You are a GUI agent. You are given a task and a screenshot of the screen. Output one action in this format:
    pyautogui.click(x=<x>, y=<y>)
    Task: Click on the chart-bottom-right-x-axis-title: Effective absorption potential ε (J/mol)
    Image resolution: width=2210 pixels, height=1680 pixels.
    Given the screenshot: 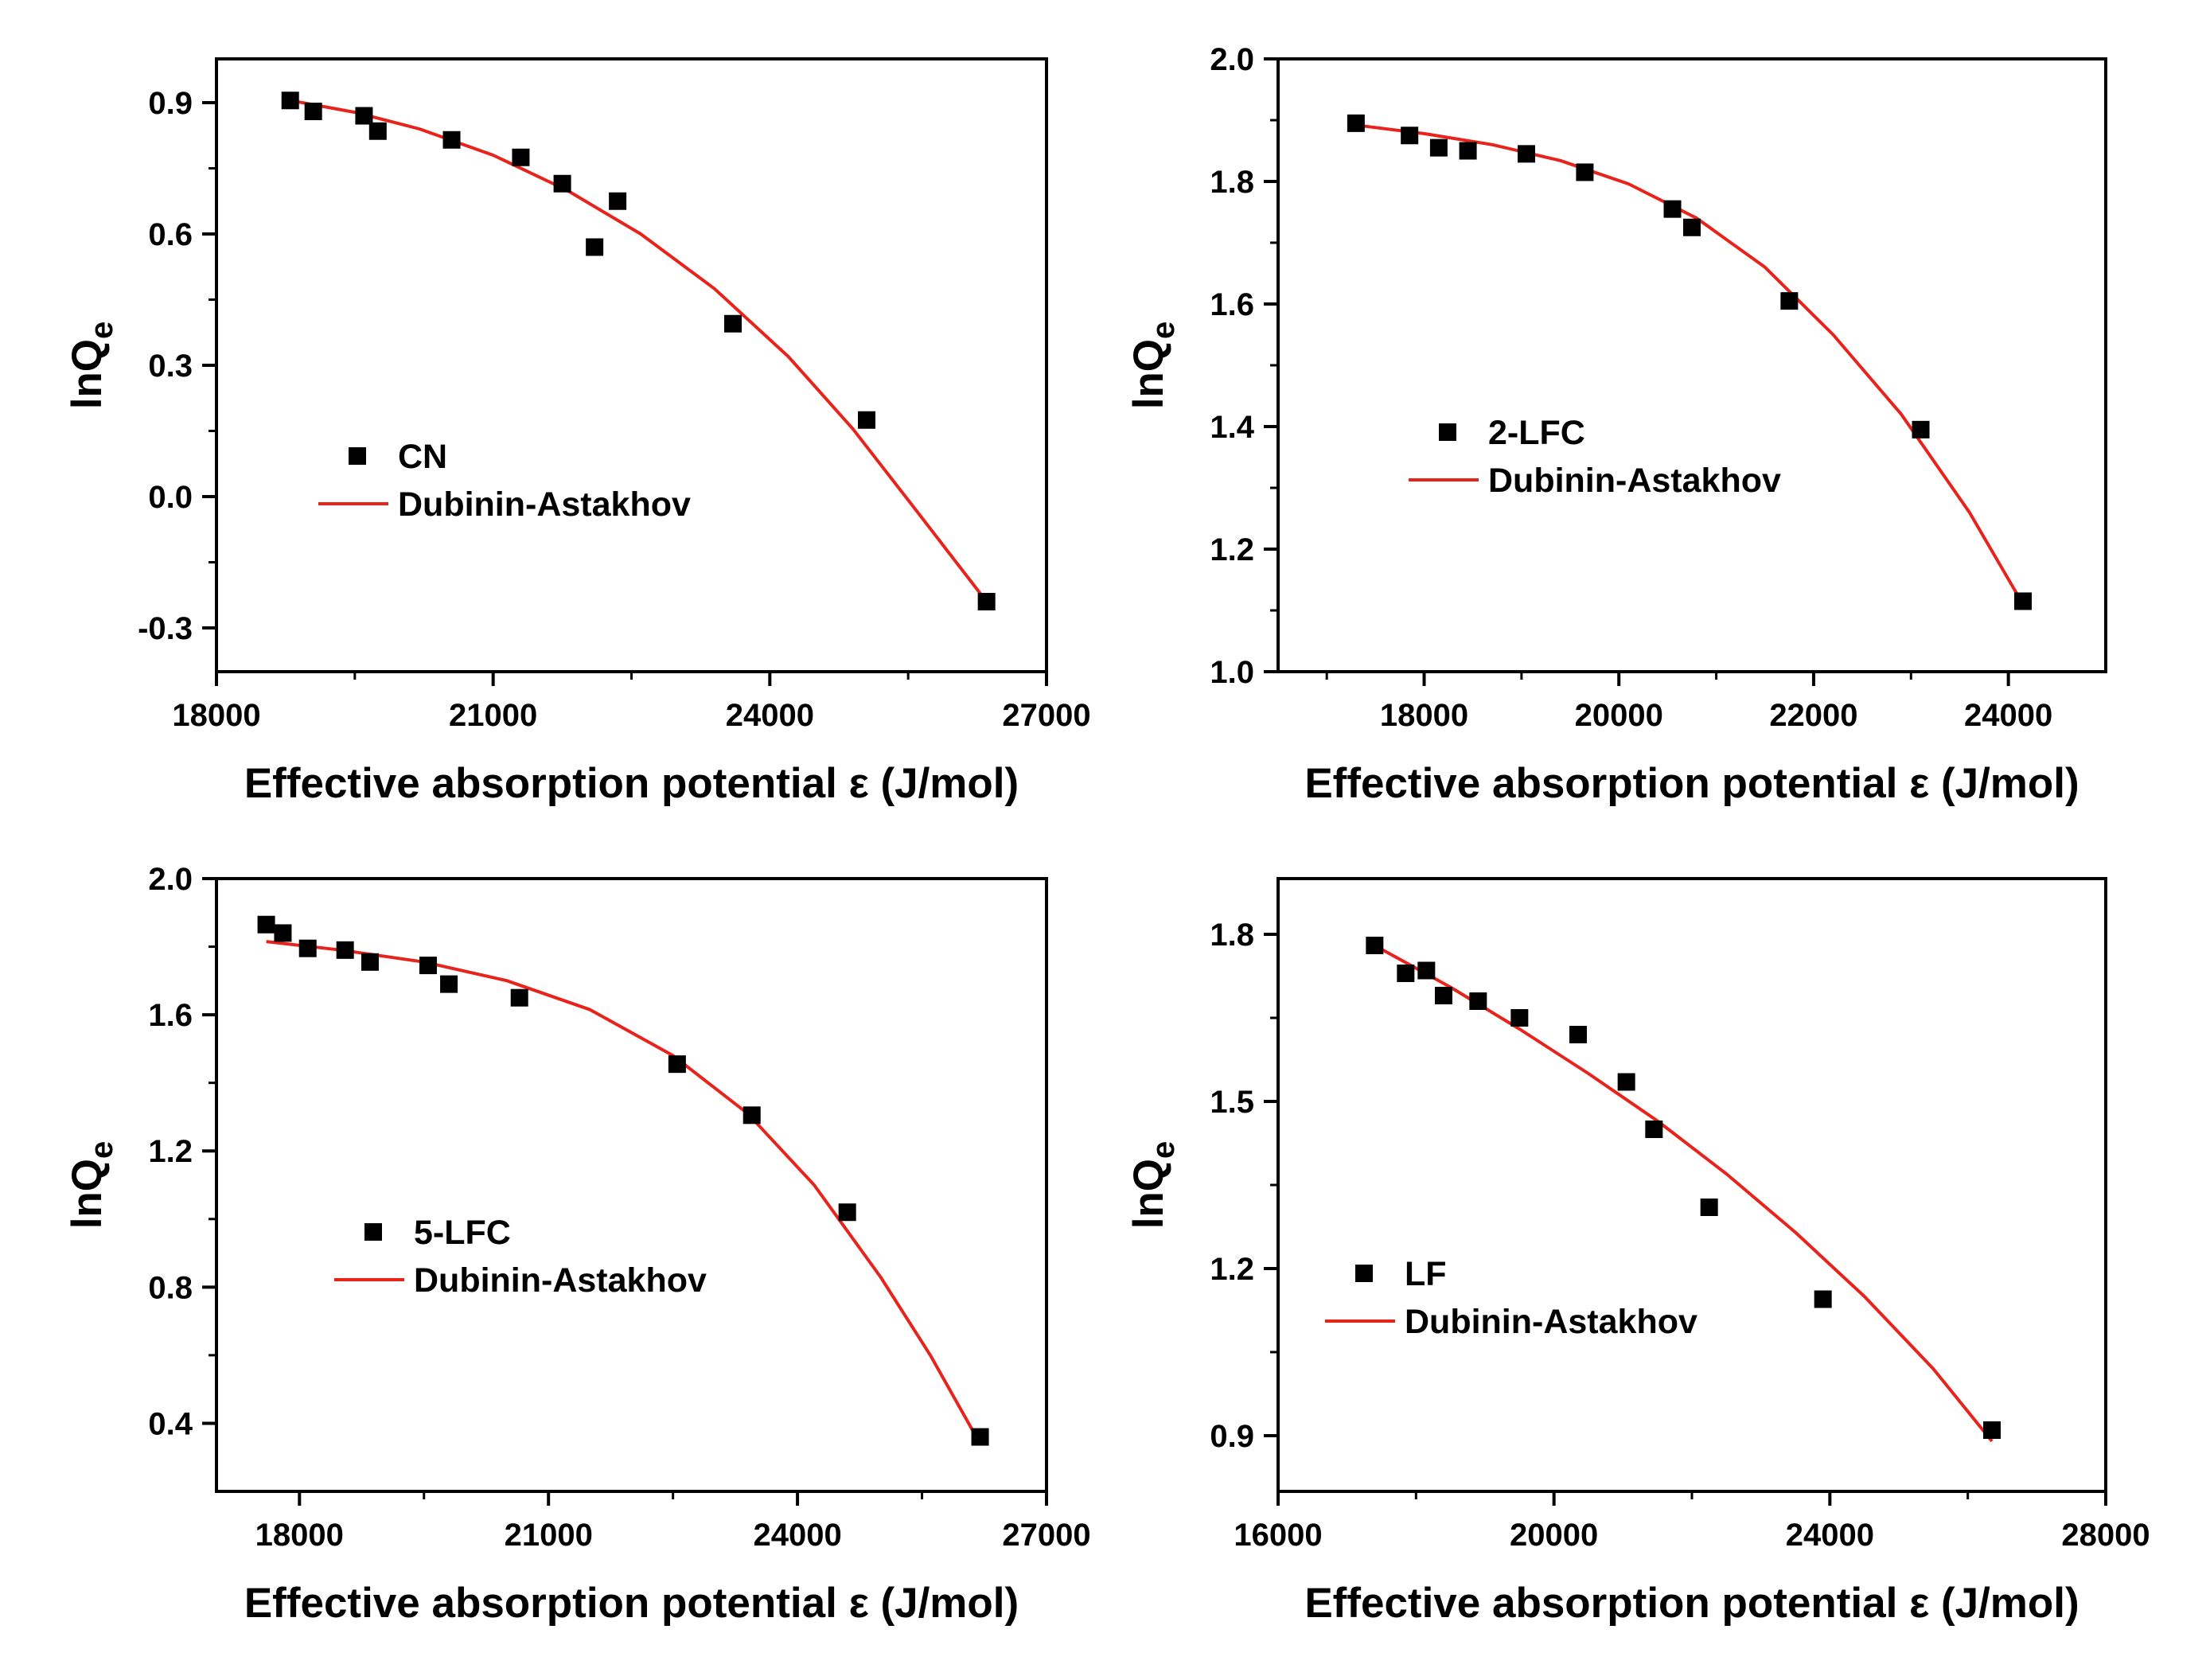 What is the action you would take?
    pyautogui.click(x=1691, y=1603)
    